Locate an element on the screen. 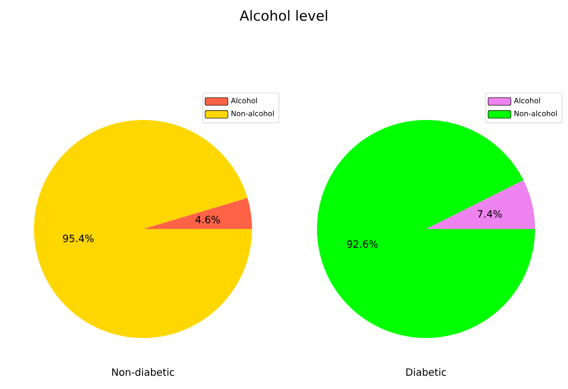 The image size is (568, 389). data-label: 7.4% is located at coordinates (490, 214).